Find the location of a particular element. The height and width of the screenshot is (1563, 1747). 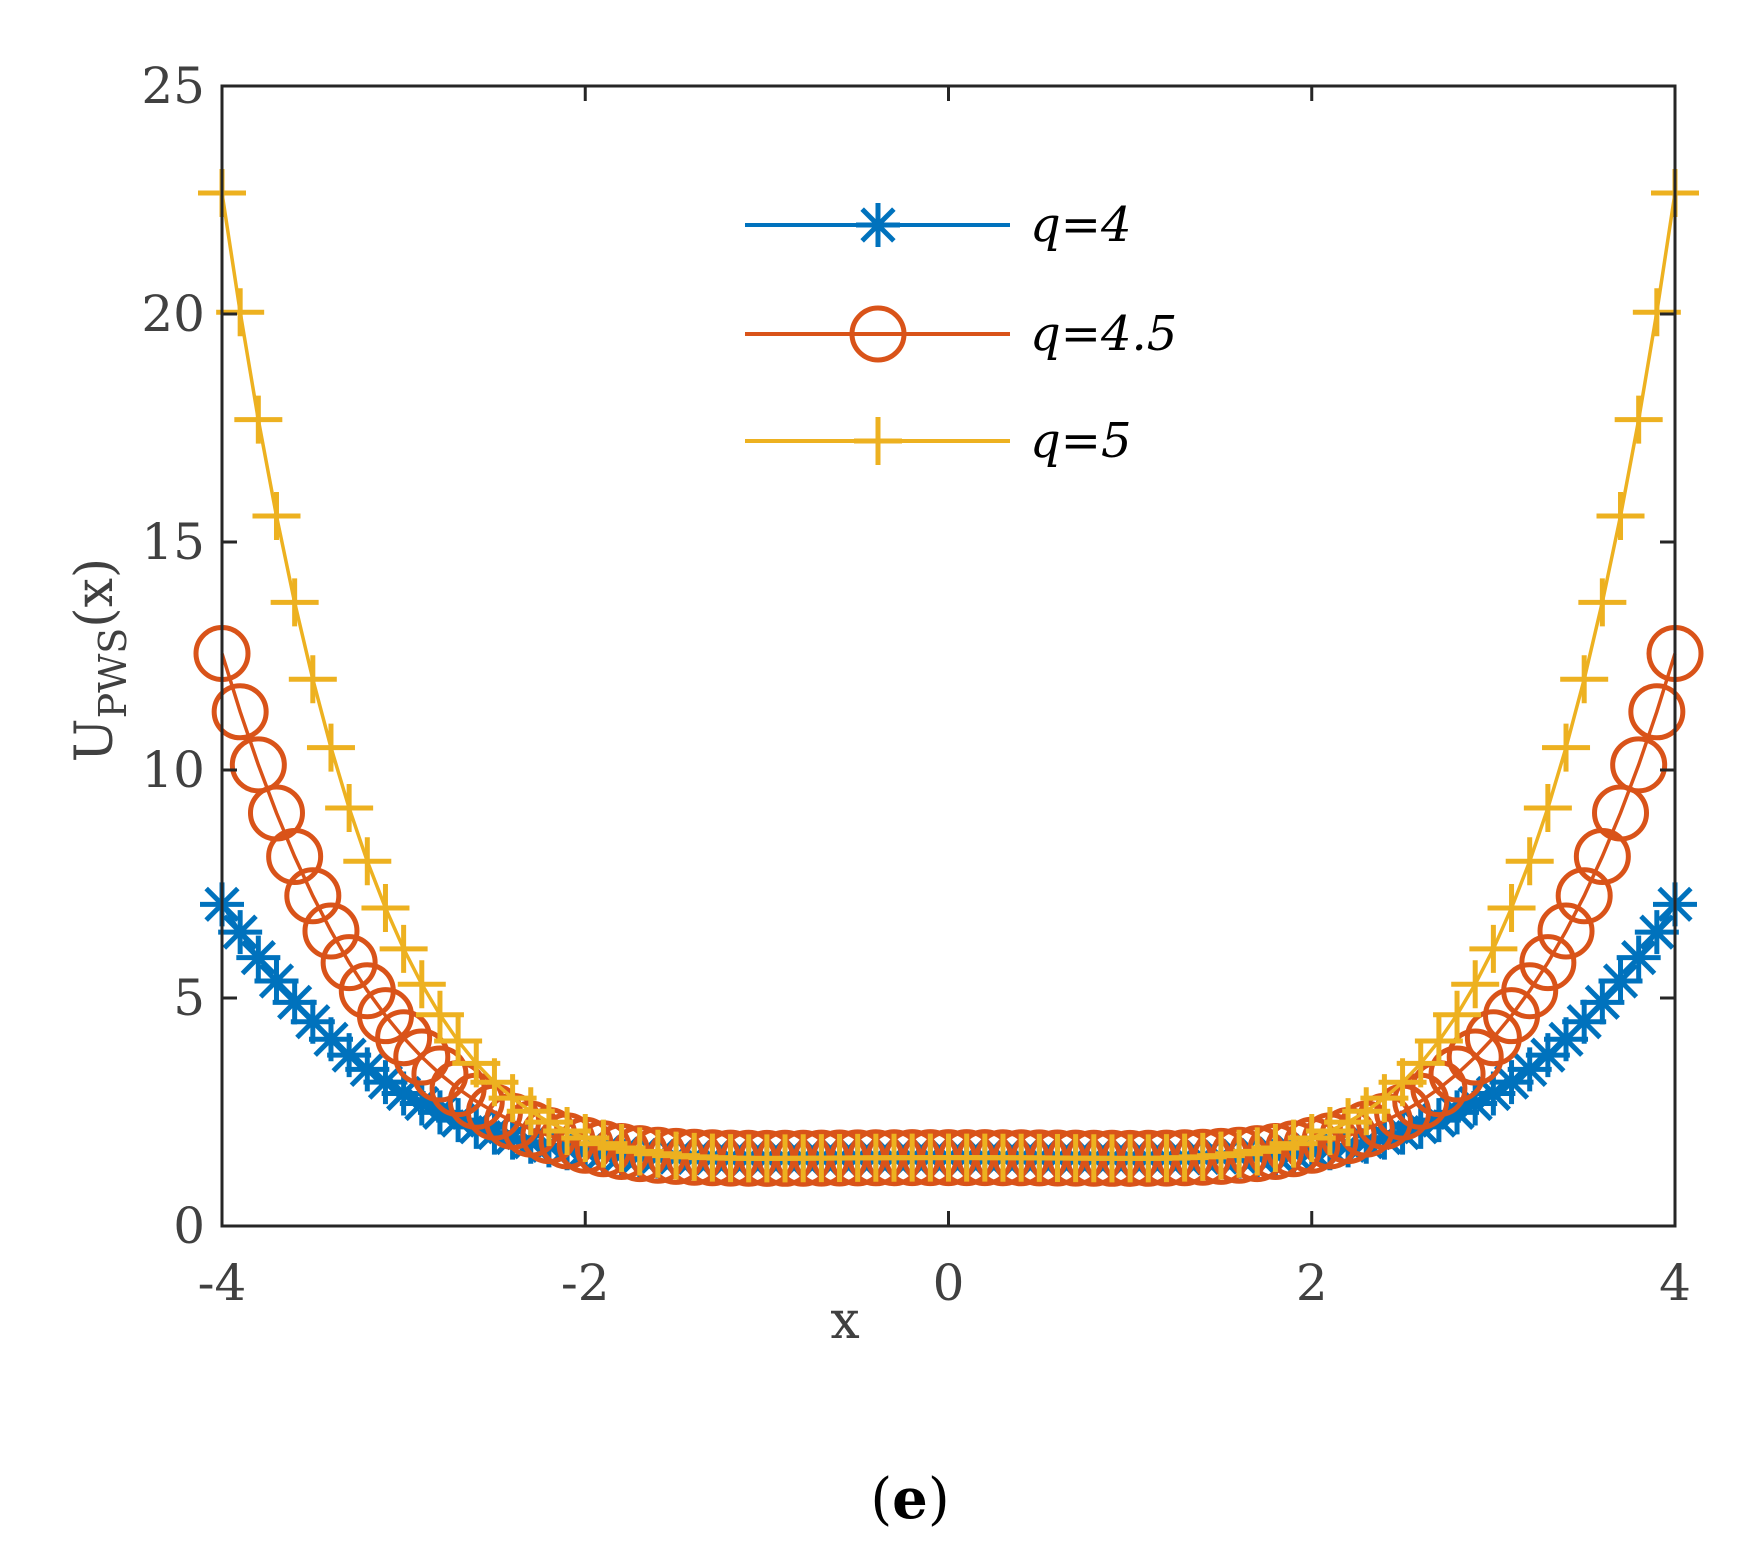

y-tick-label-5: 25 is located at coordinates (173, 86).